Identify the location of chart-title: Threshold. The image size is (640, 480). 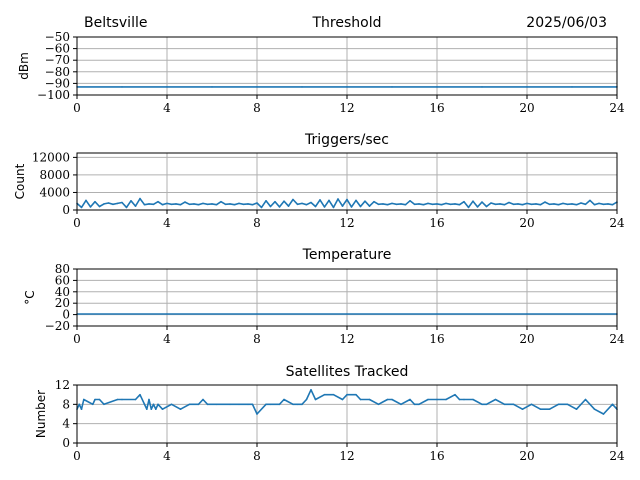
(347, 23).